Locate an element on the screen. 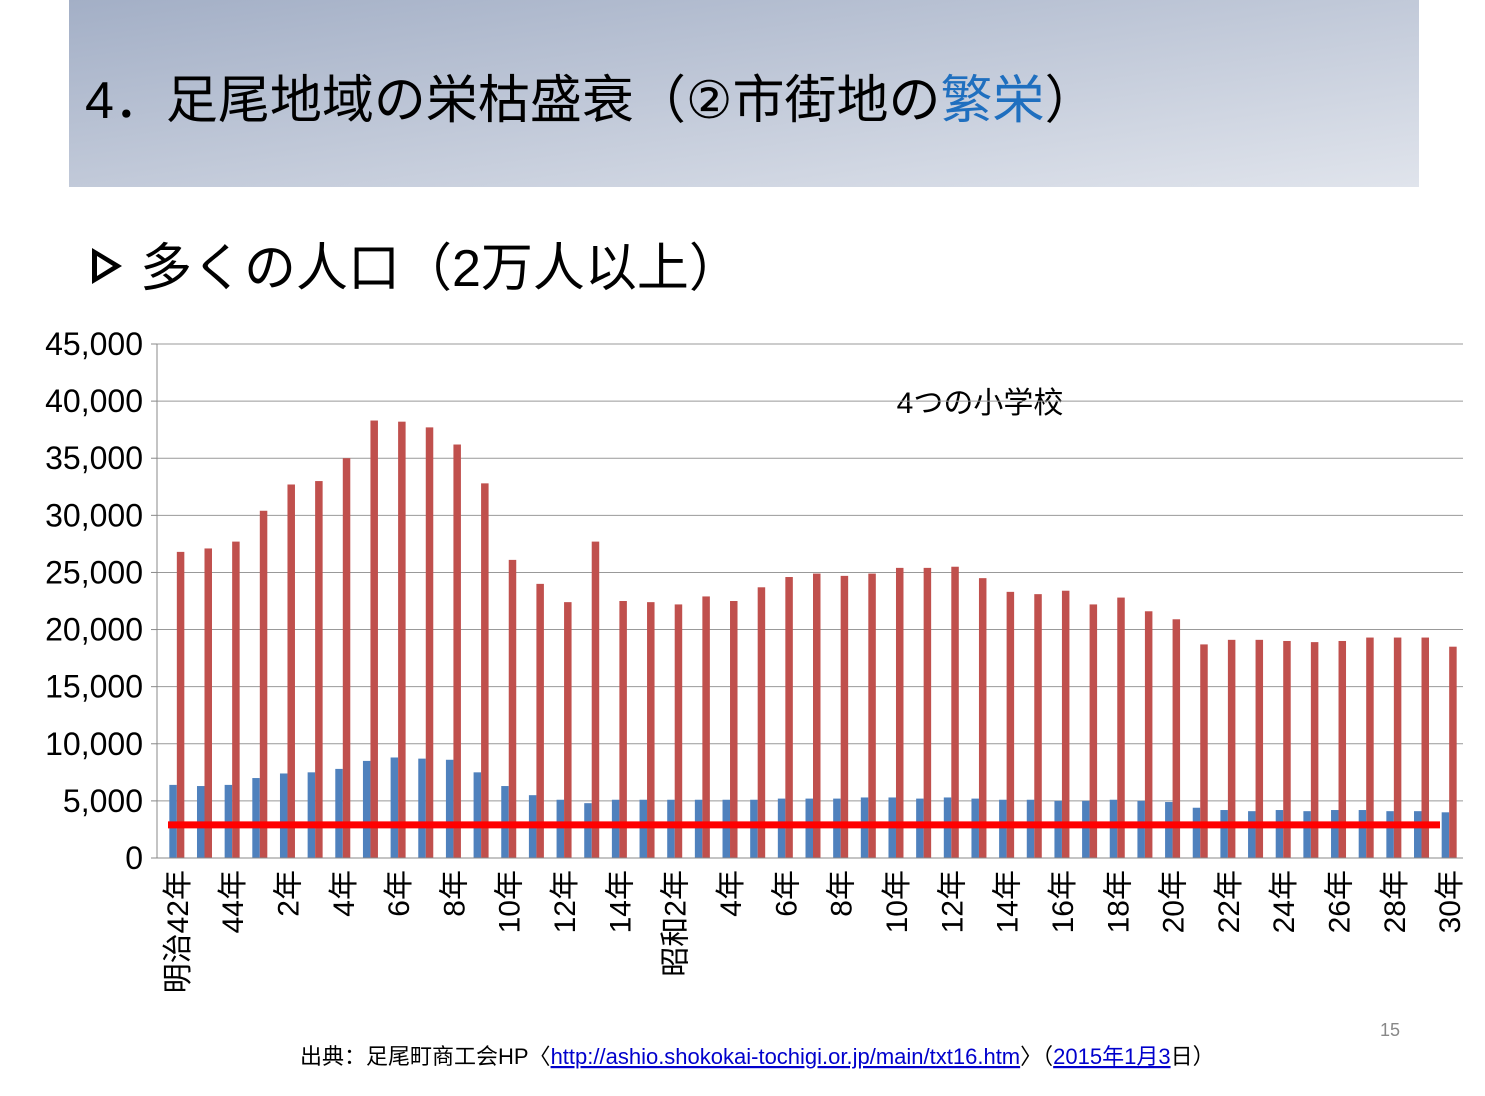  x-tick-label: 24年 is located at coordinates (1284, 901).